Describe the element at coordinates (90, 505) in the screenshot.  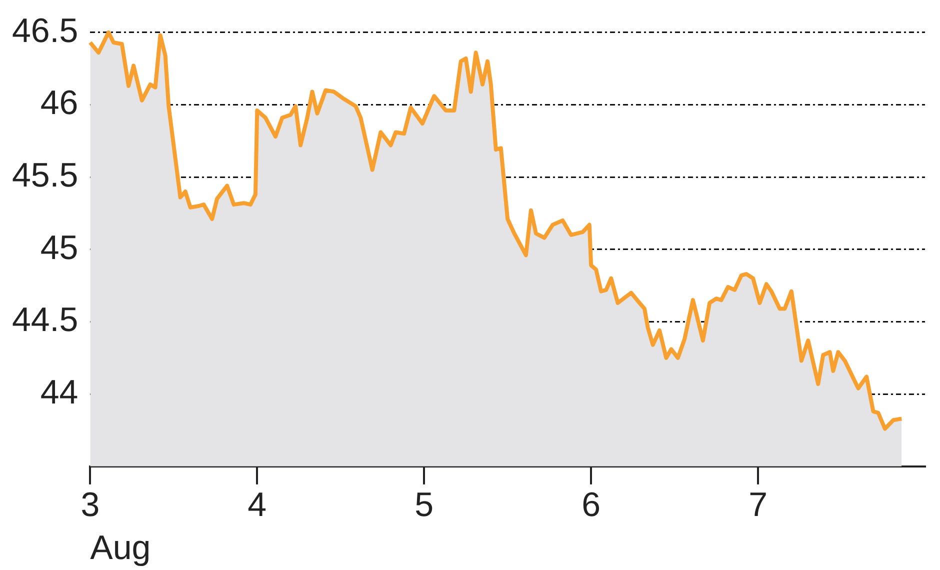
I see `x-tick-label: 3` at that location.